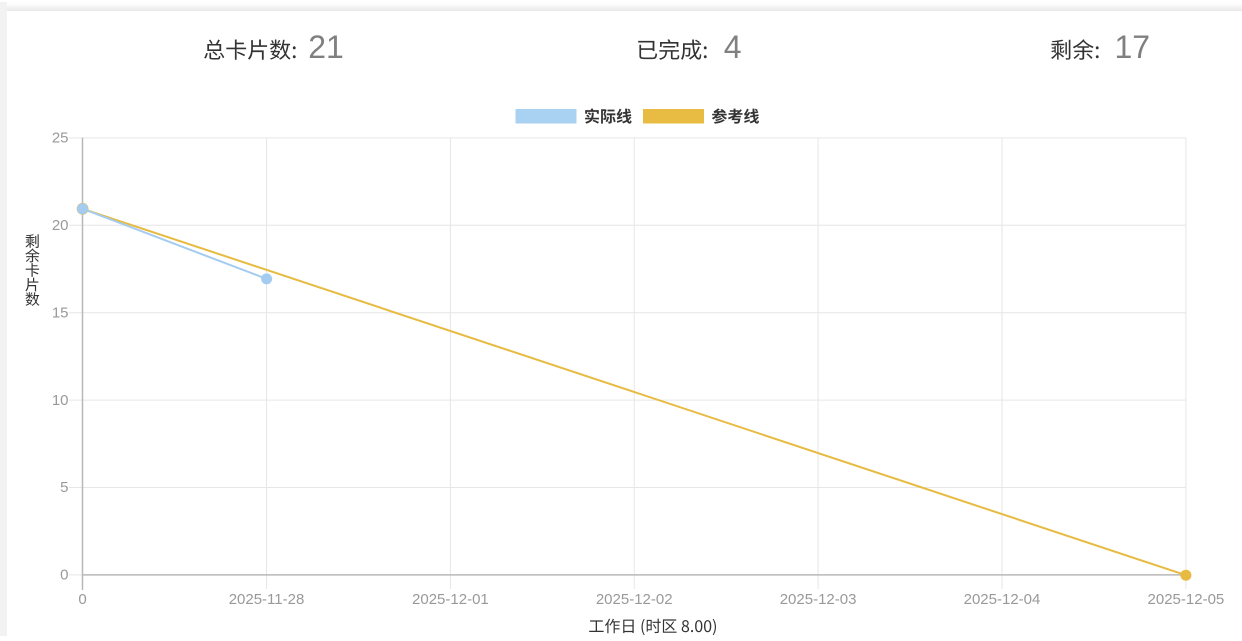  What do you see at coordinates (267, 599) in the screenshot?
I see `svg-text: 2025-11-28` at bounding box center [267, 599].